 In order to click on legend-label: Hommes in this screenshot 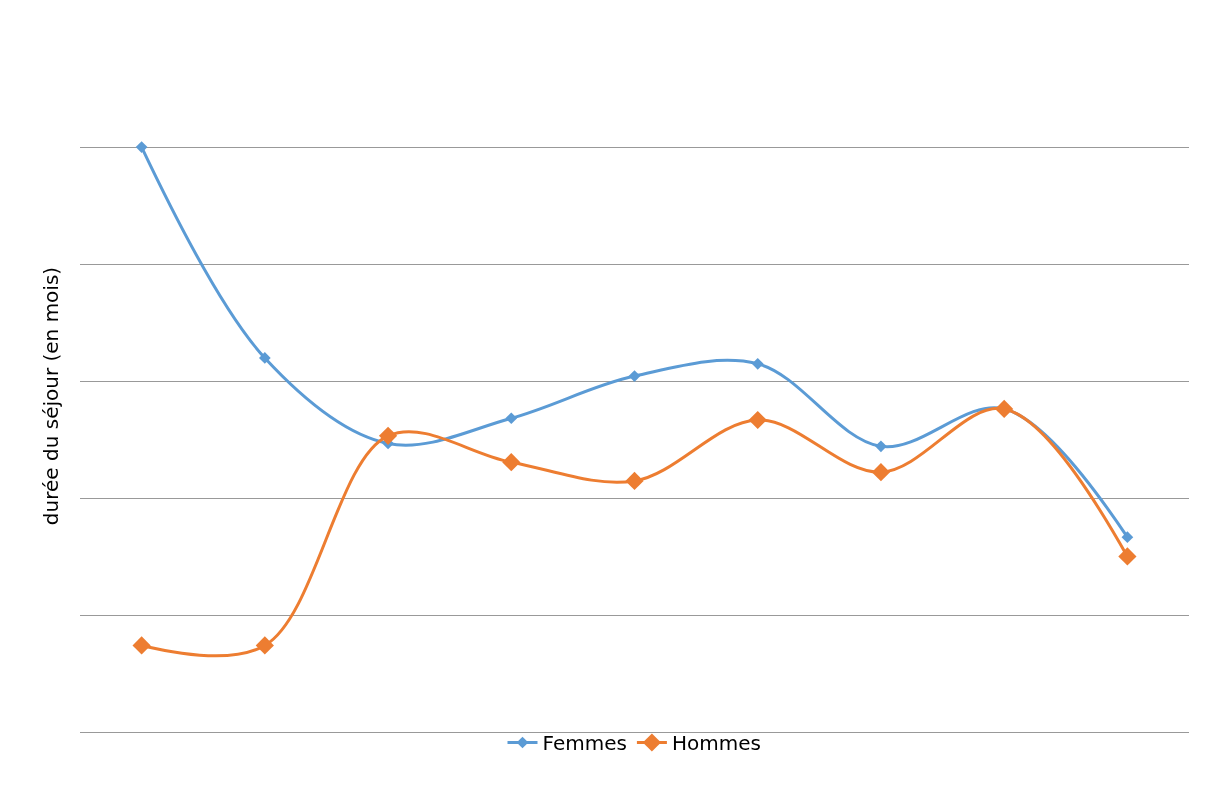, I will do `click(716, 743)`.